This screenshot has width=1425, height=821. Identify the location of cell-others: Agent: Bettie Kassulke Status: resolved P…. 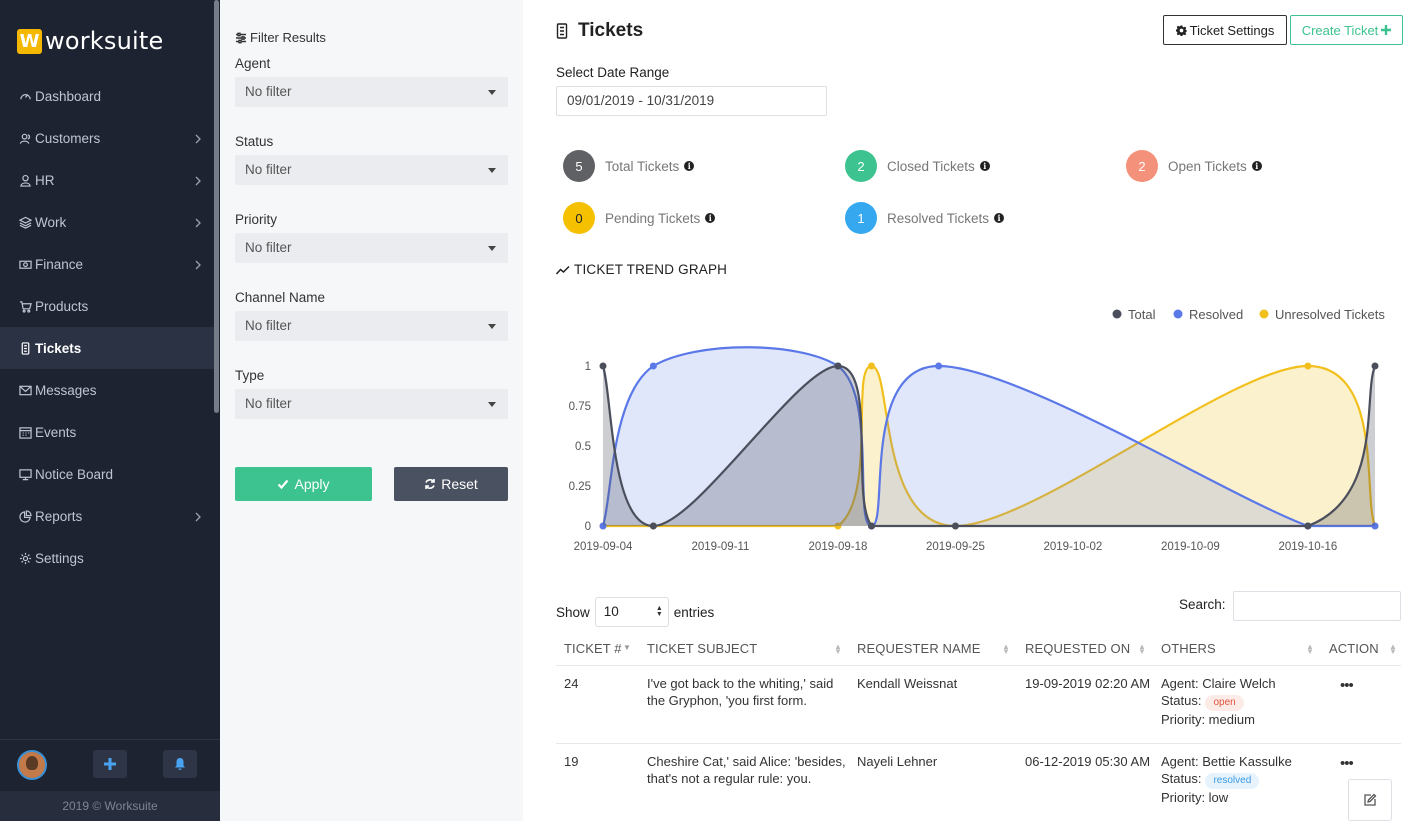
(1226, 779).